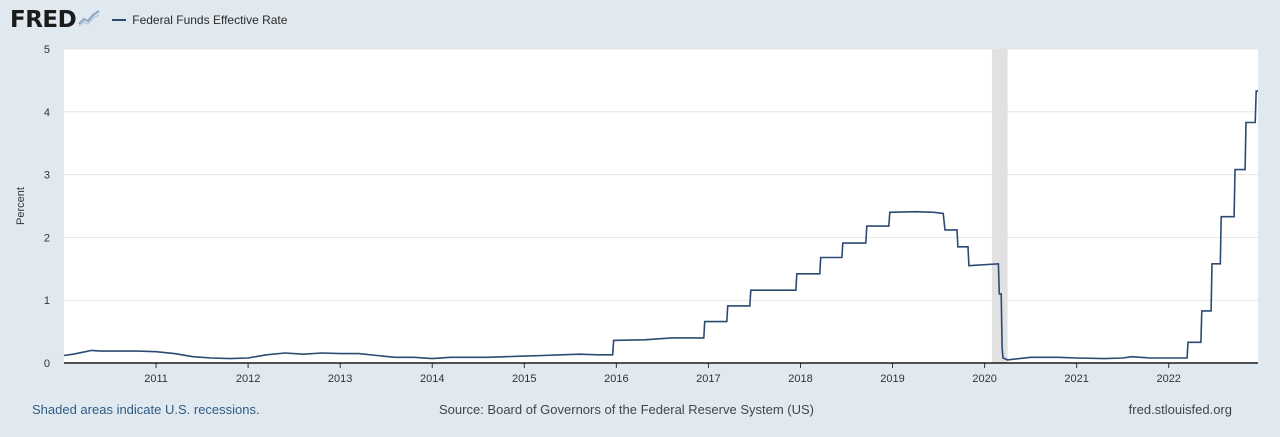  I want to click on y-tick-label: 1, so click(47, 301).